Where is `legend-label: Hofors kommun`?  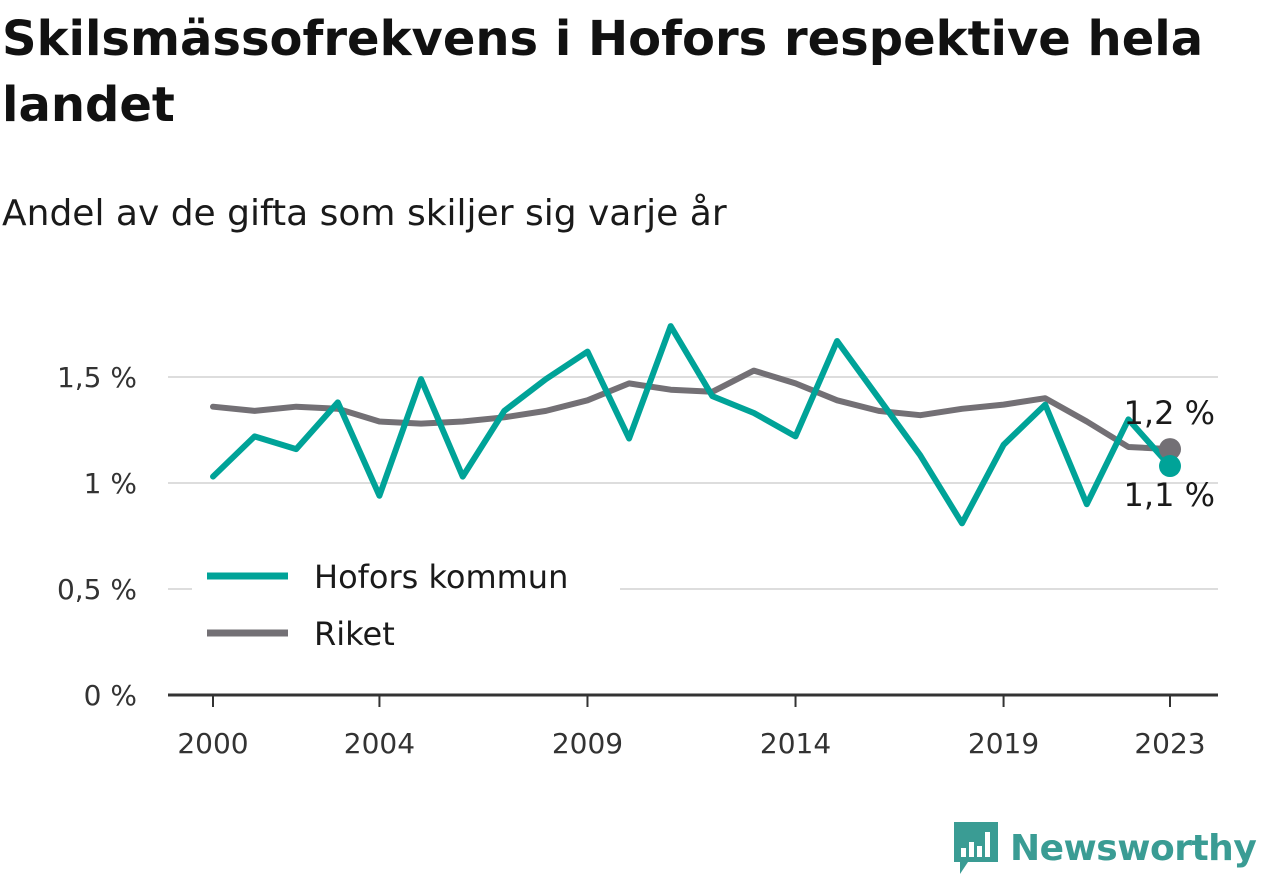
legend-label: Hofors kommun is located at coordinates (441, 577).